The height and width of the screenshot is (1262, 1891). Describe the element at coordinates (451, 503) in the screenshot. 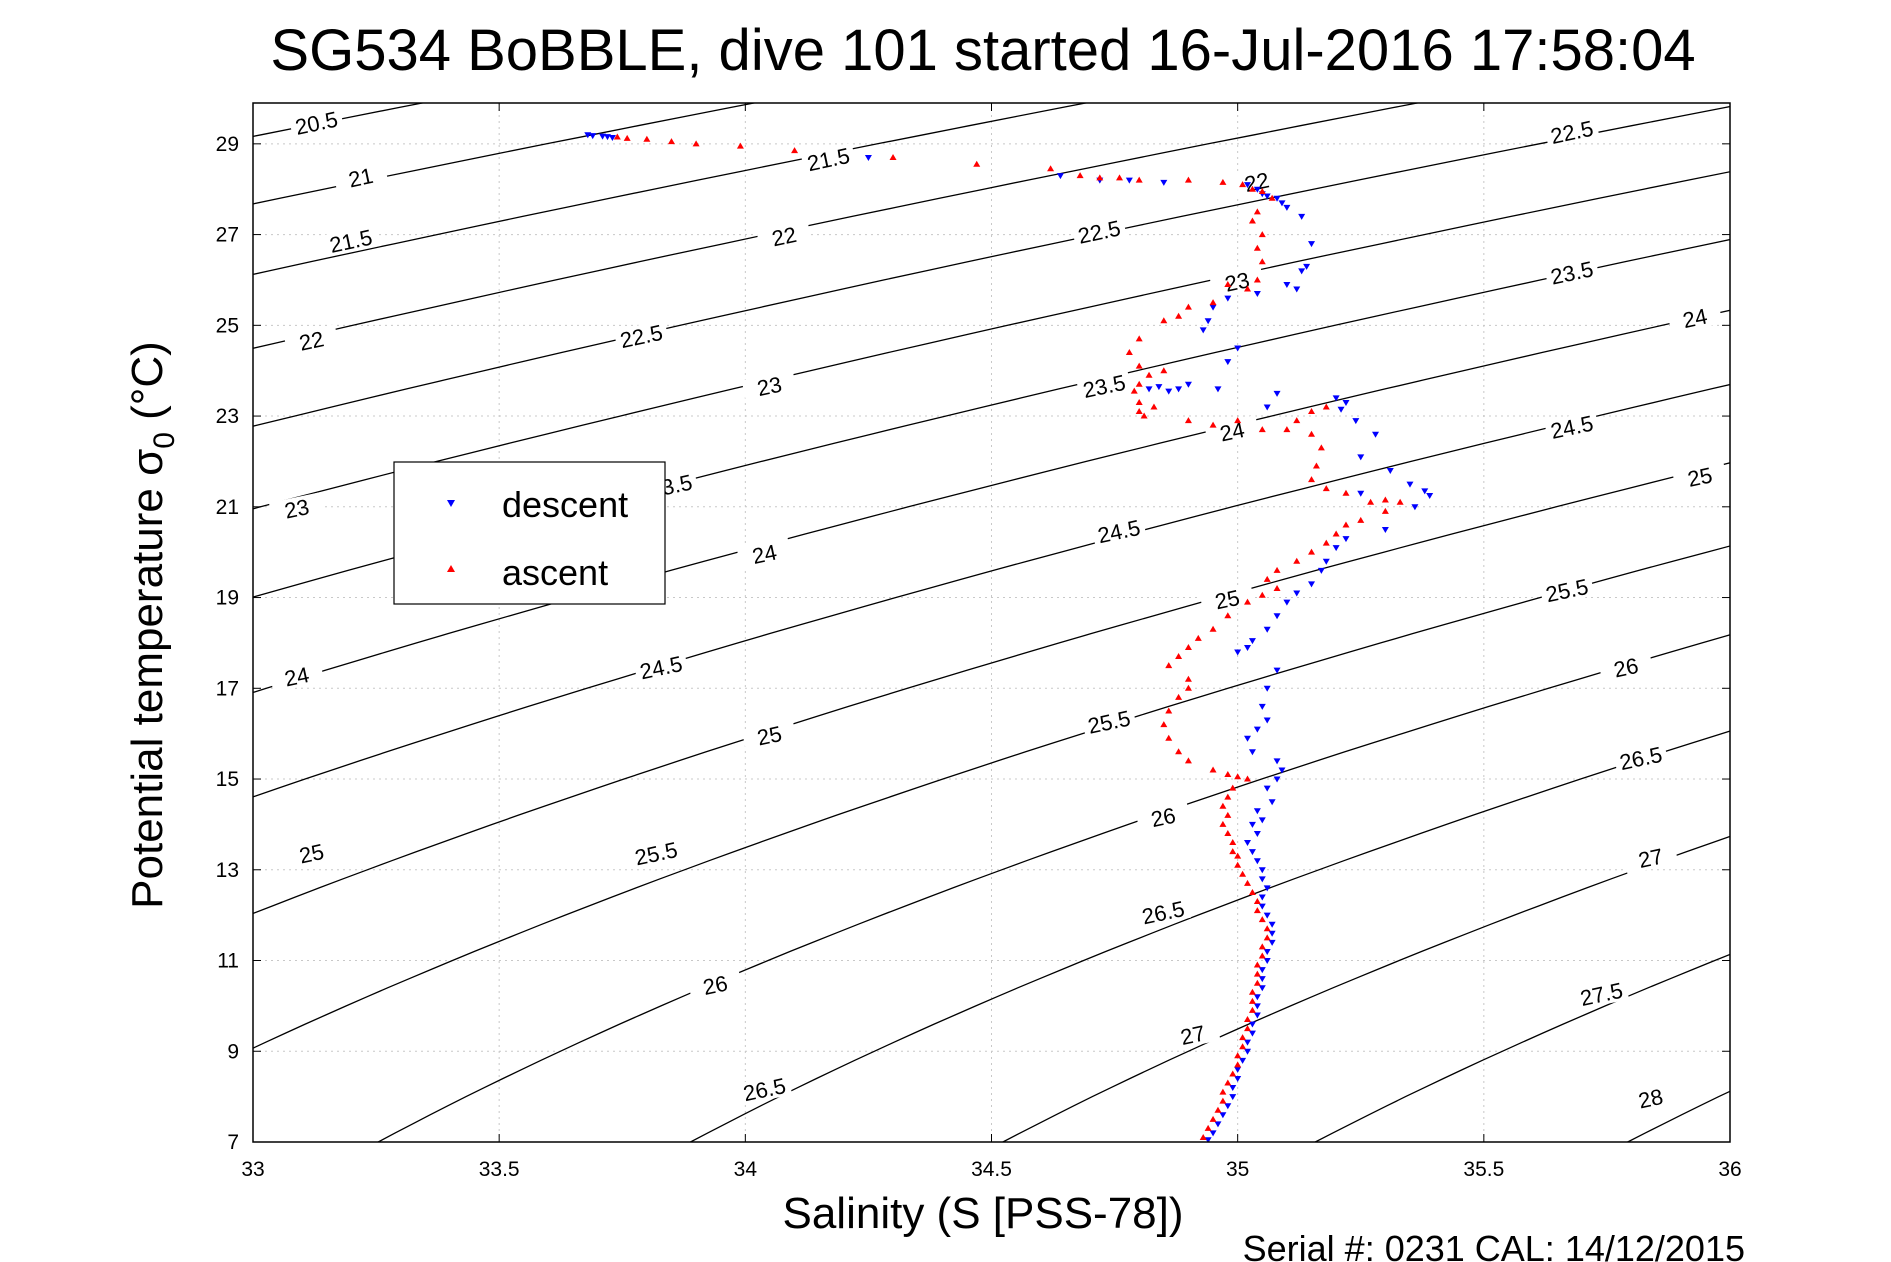

I see `legend-descent-marker` at that location.